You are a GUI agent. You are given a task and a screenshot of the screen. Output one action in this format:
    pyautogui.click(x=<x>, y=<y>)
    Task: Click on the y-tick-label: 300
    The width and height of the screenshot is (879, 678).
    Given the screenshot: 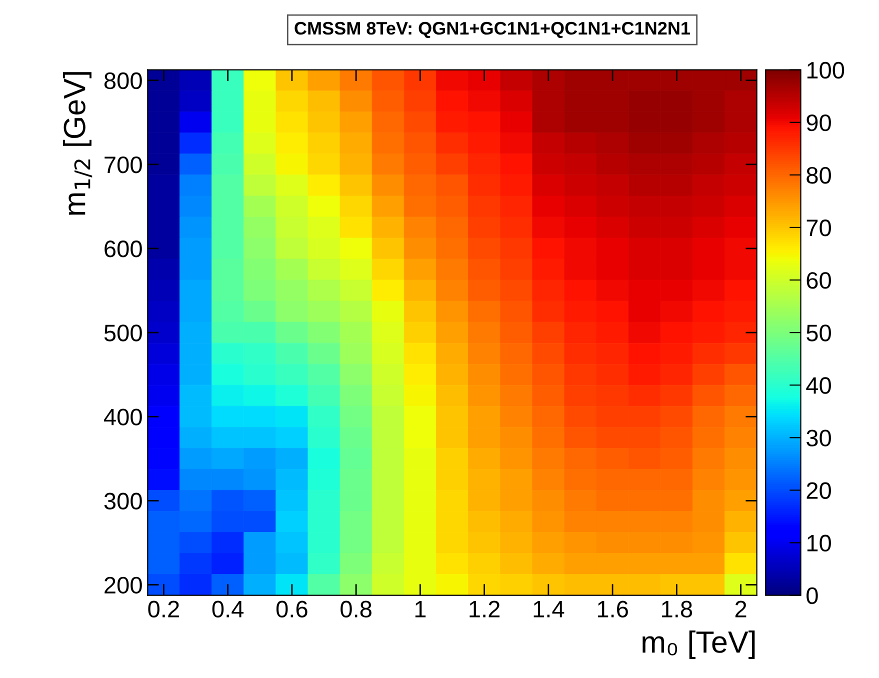 What is the action you would take?
    pyautogui.click(x=123, y=501)
    